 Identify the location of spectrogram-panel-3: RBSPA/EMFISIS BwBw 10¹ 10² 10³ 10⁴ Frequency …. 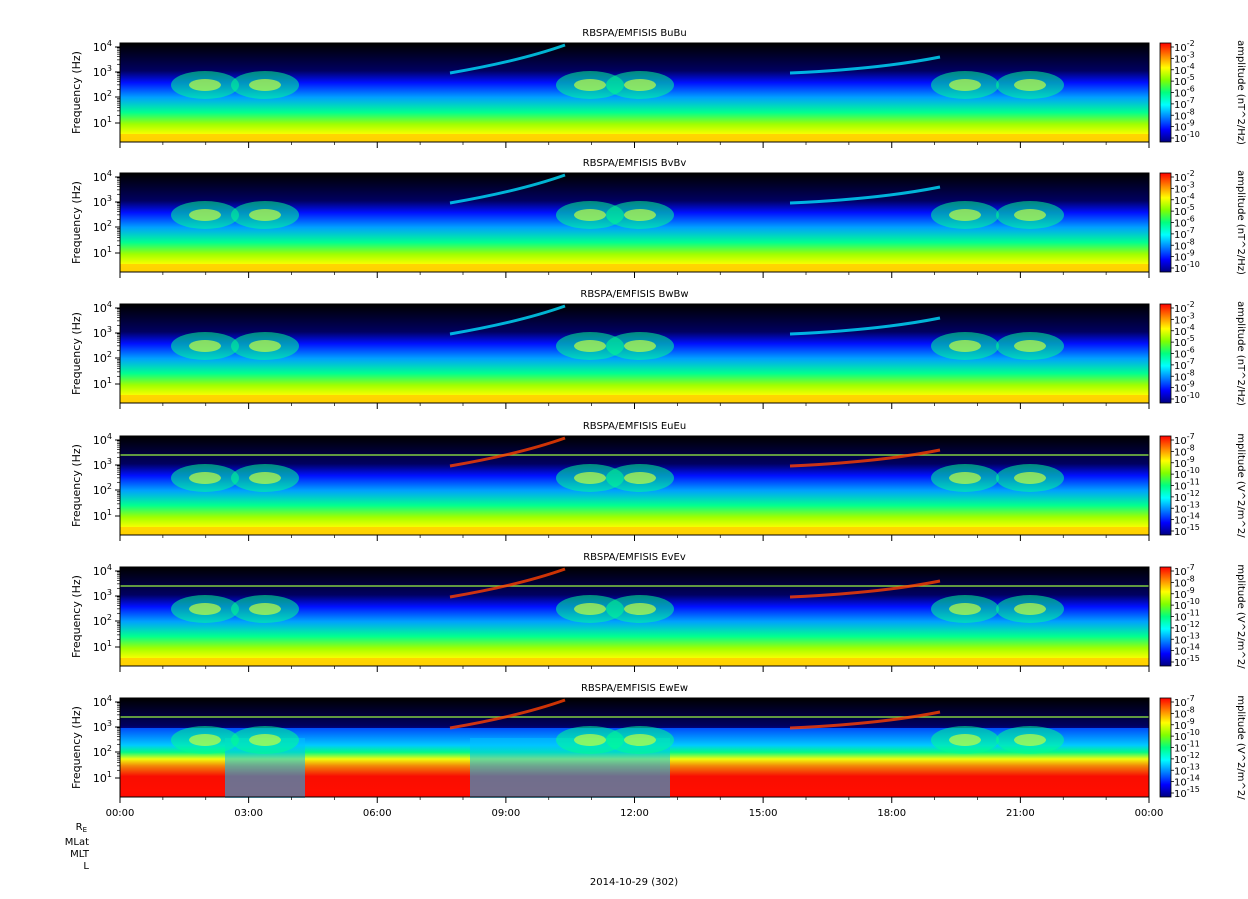
(658, 349).